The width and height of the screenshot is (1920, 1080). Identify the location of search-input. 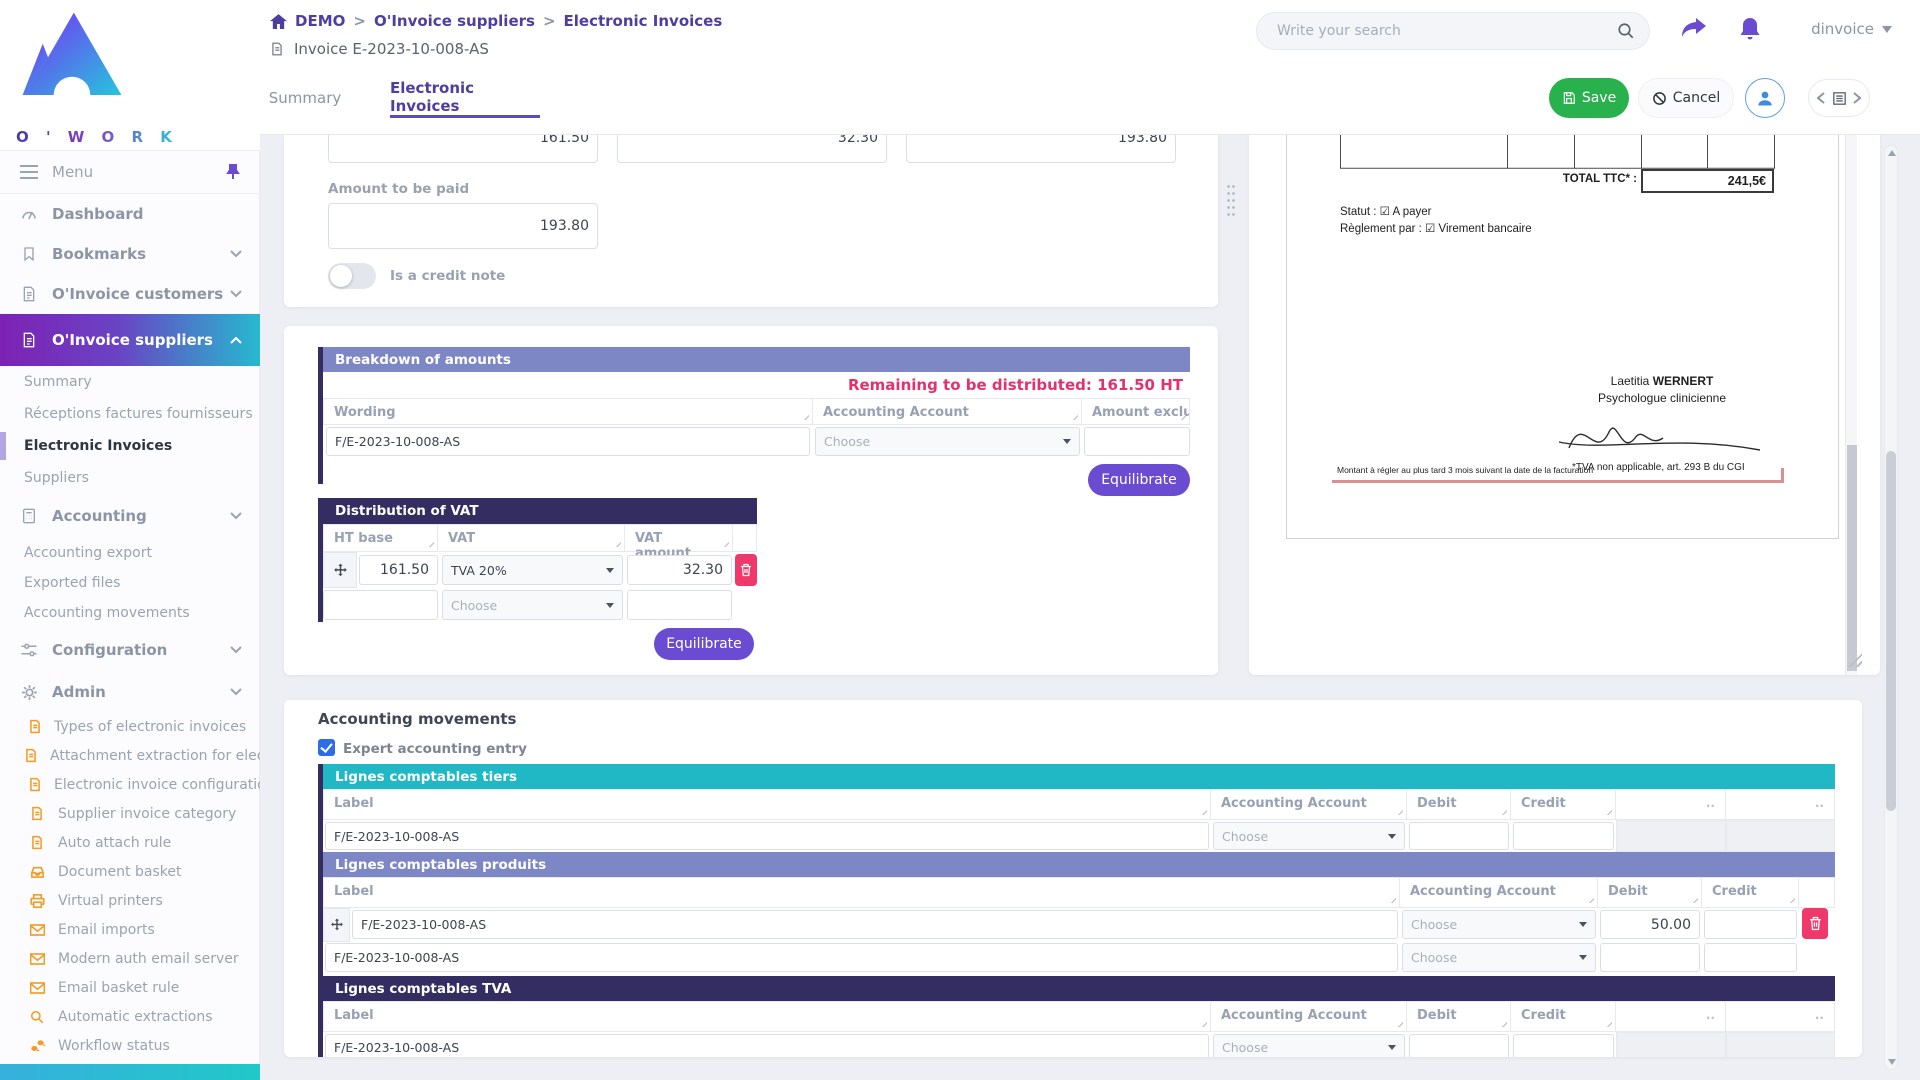
(1447, 31).